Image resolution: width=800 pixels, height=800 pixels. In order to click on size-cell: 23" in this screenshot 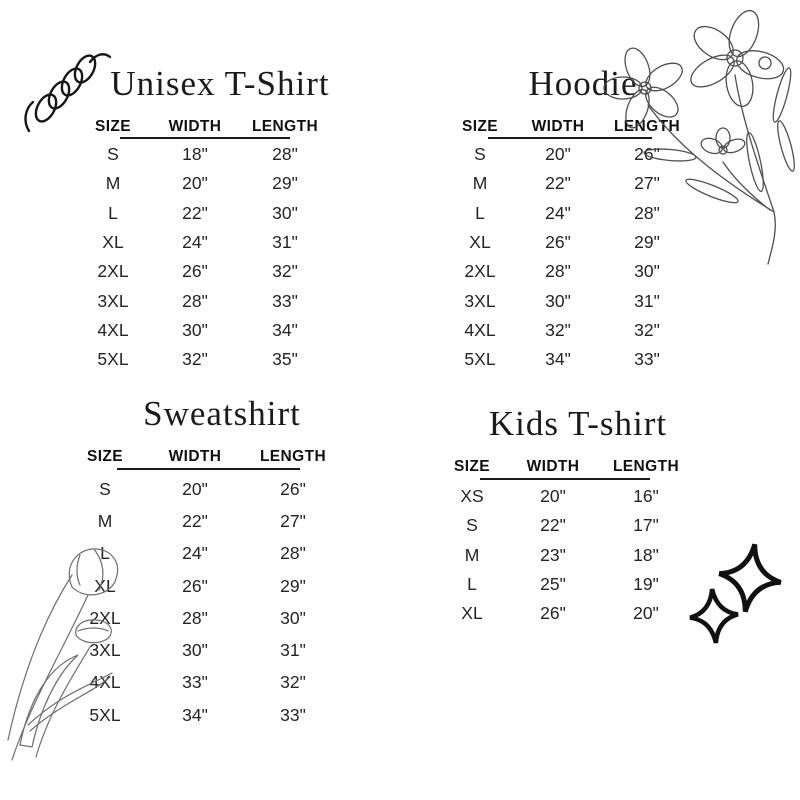, I will do `click(553, 554)`.